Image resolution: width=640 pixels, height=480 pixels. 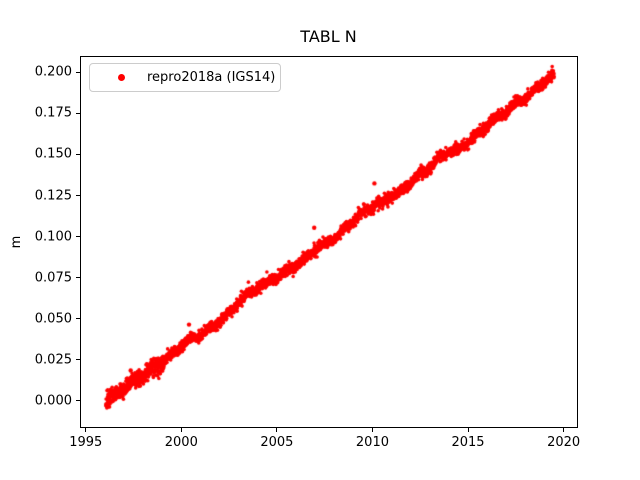 What do you see at coordinates (372, 442) in the screenshot?
I see `x-axis-tick-label: 2010` at bounding box center [372, 442].